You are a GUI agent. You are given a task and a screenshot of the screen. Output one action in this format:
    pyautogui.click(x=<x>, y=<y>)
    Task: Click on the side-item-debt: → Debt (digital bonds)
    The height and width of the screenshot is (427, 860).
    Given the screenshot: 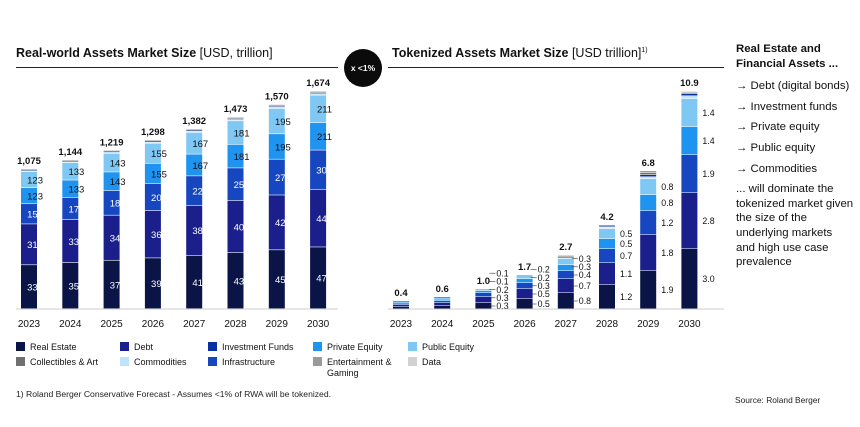 What is the action you would take?
    pyautogui.click(x=793, y=86)
    